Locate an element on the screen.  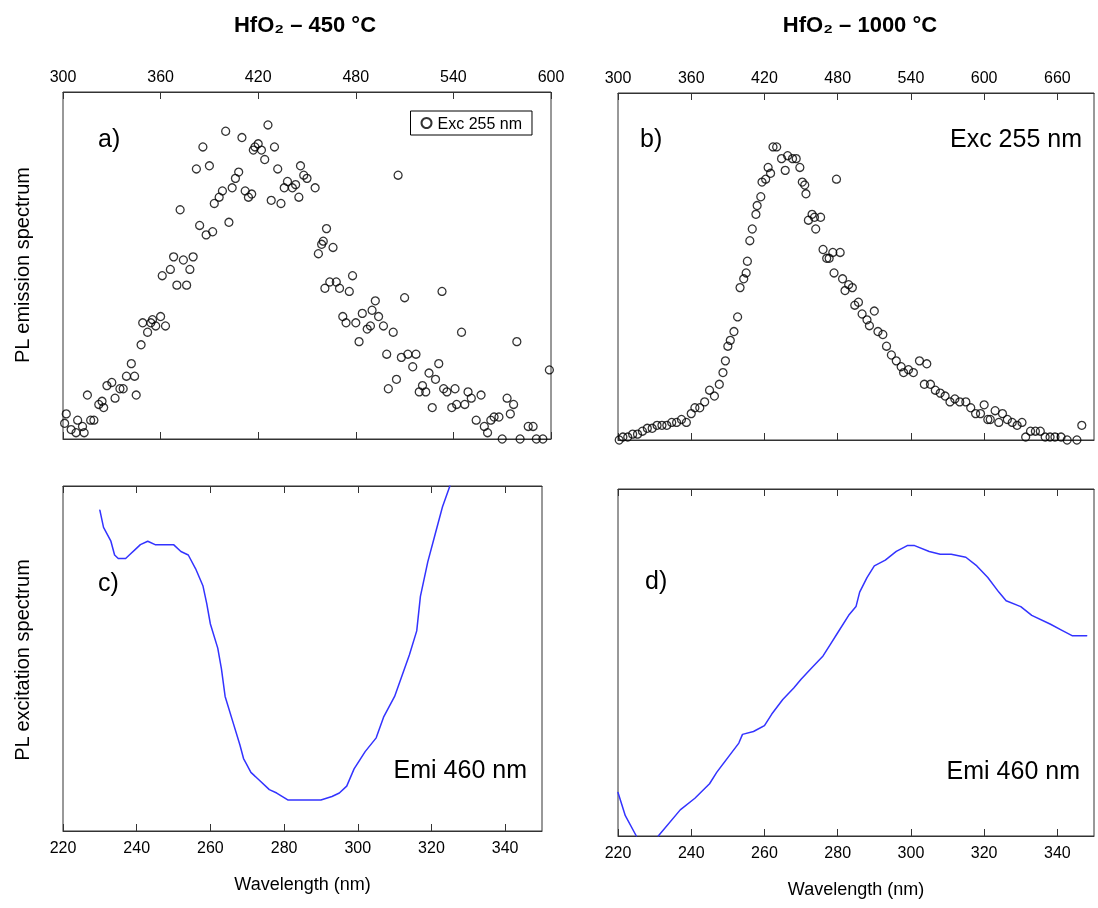
annotation: d) is located at coordinates (656, 580).